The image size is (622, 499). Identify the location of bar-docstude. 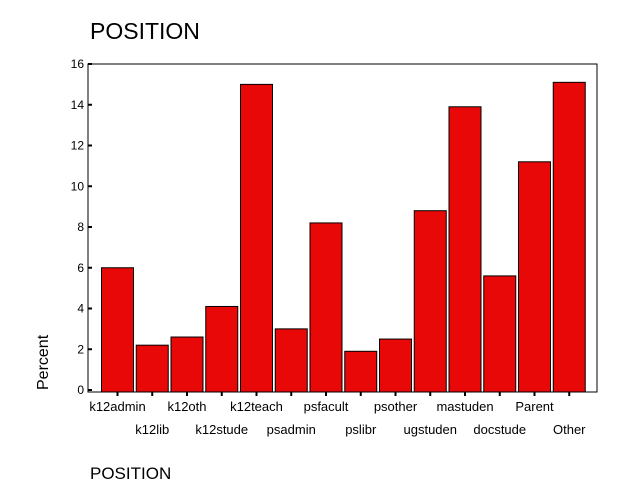
(500, 334).